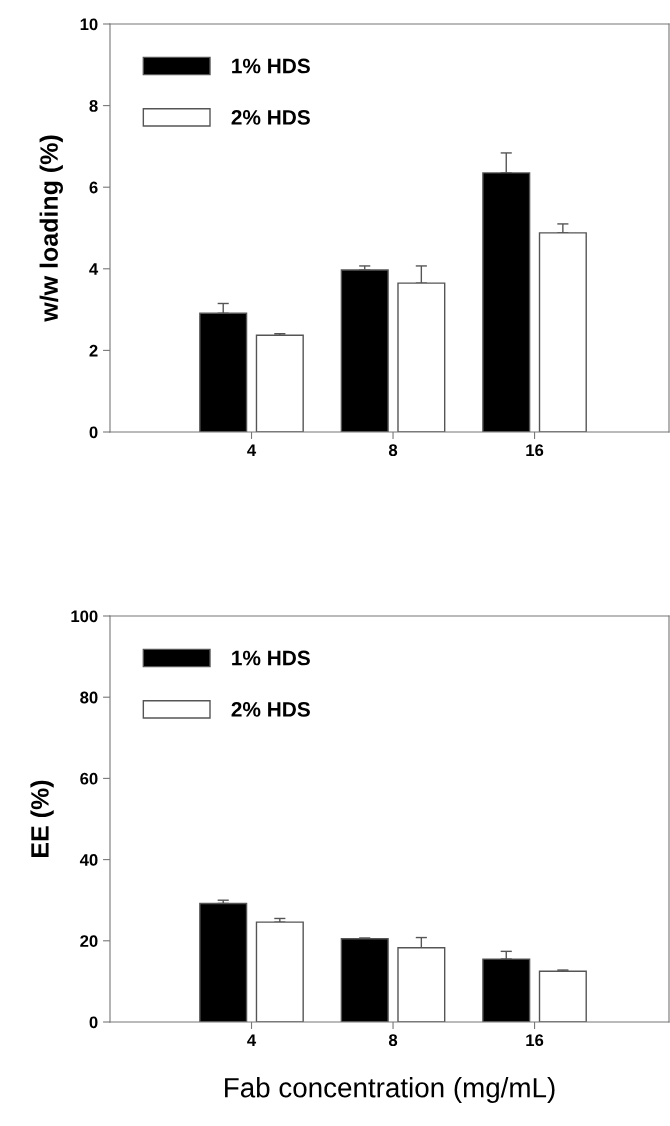  What do you see at coordinates (390, 1090) in the screenshot?
I see `x-axis-title: Fab concentration (mg/mL)` at bounding box center [390, 1090].